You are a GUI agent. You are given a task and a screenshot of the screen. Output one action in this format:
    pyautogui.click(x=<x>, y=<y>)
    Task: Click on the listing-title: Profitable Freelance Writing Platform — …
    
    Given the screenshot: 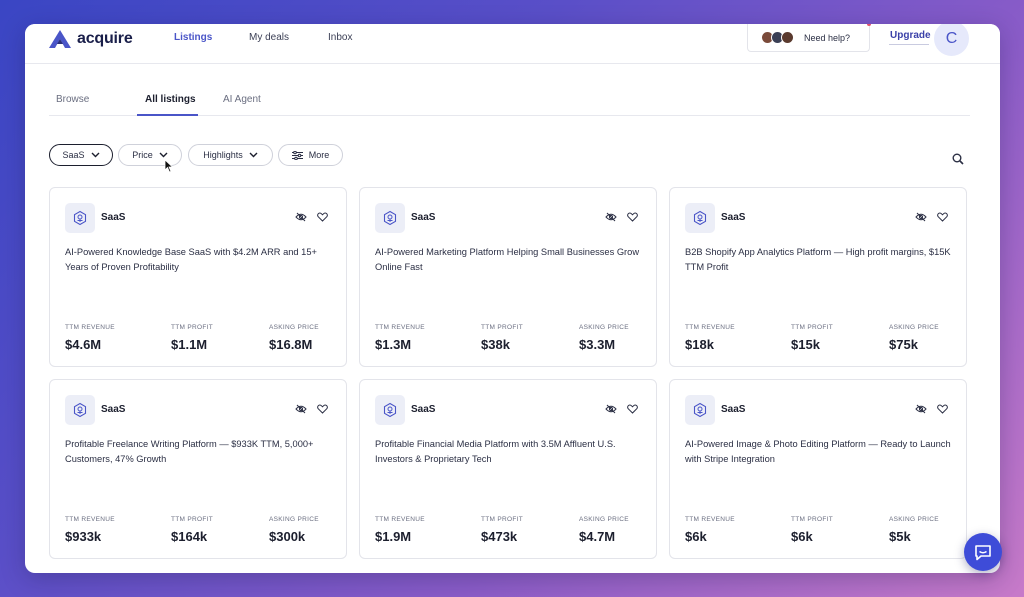 What is the action you would take?
    pyautogui.click(x=189, y=451)
    